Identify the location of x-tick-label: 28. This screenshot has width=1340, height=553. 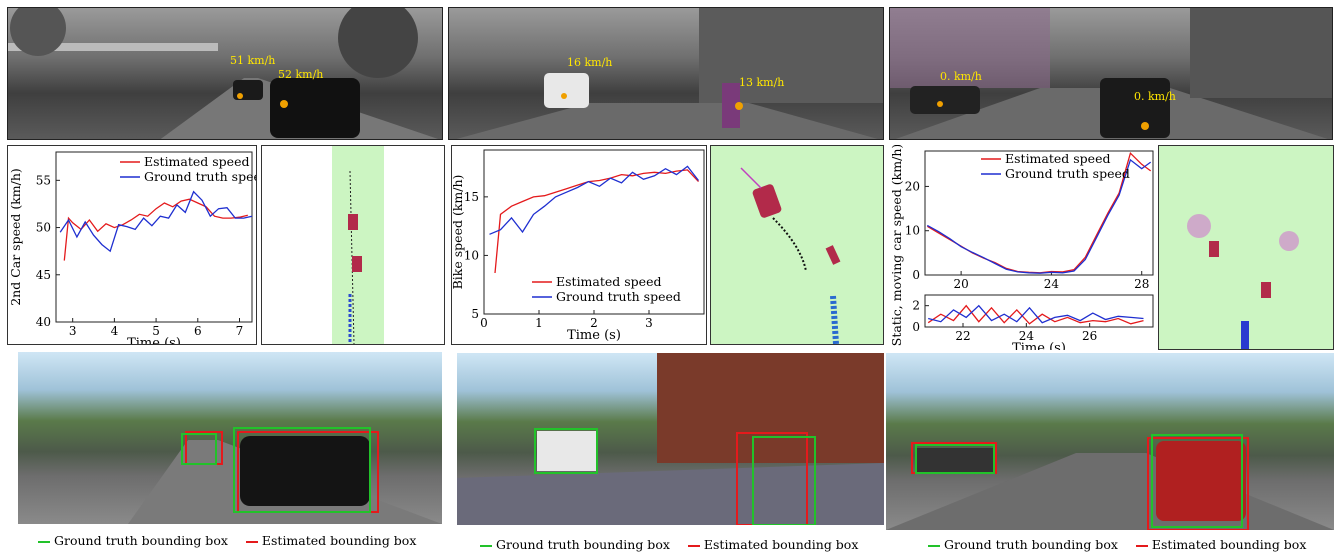
(1141, 284).